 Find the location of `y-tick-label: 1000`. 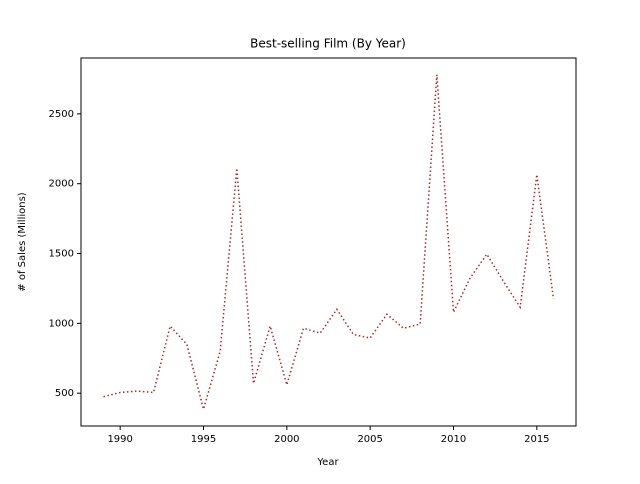

y-tick-label: 1000 is located at coordinates (61, 323).